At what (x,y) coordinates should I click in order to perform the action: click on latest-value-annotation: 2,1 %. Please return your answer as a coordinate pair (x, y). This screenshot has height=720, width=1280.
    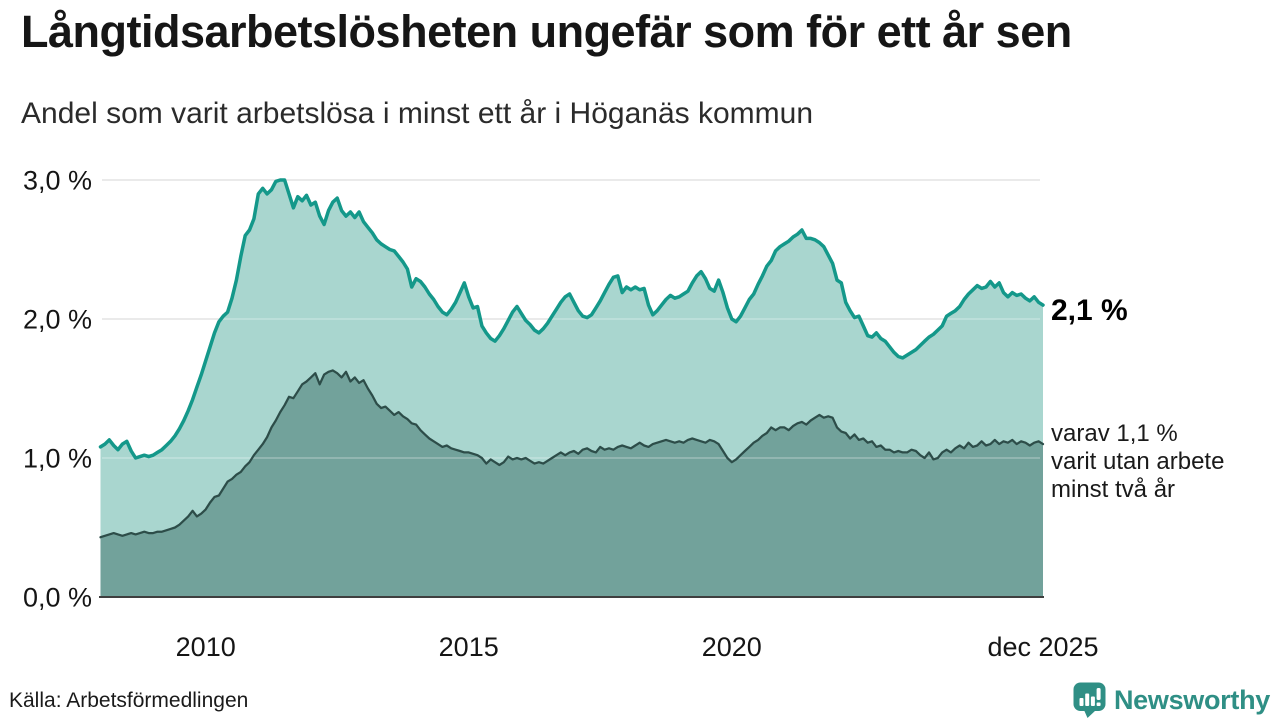
    Looking at the image, I should click on (1089, 310).